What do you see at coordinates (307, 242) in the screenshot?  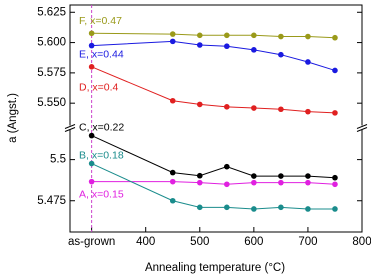 I see `x-tick-label: 700` at bounding box center [307, 242].